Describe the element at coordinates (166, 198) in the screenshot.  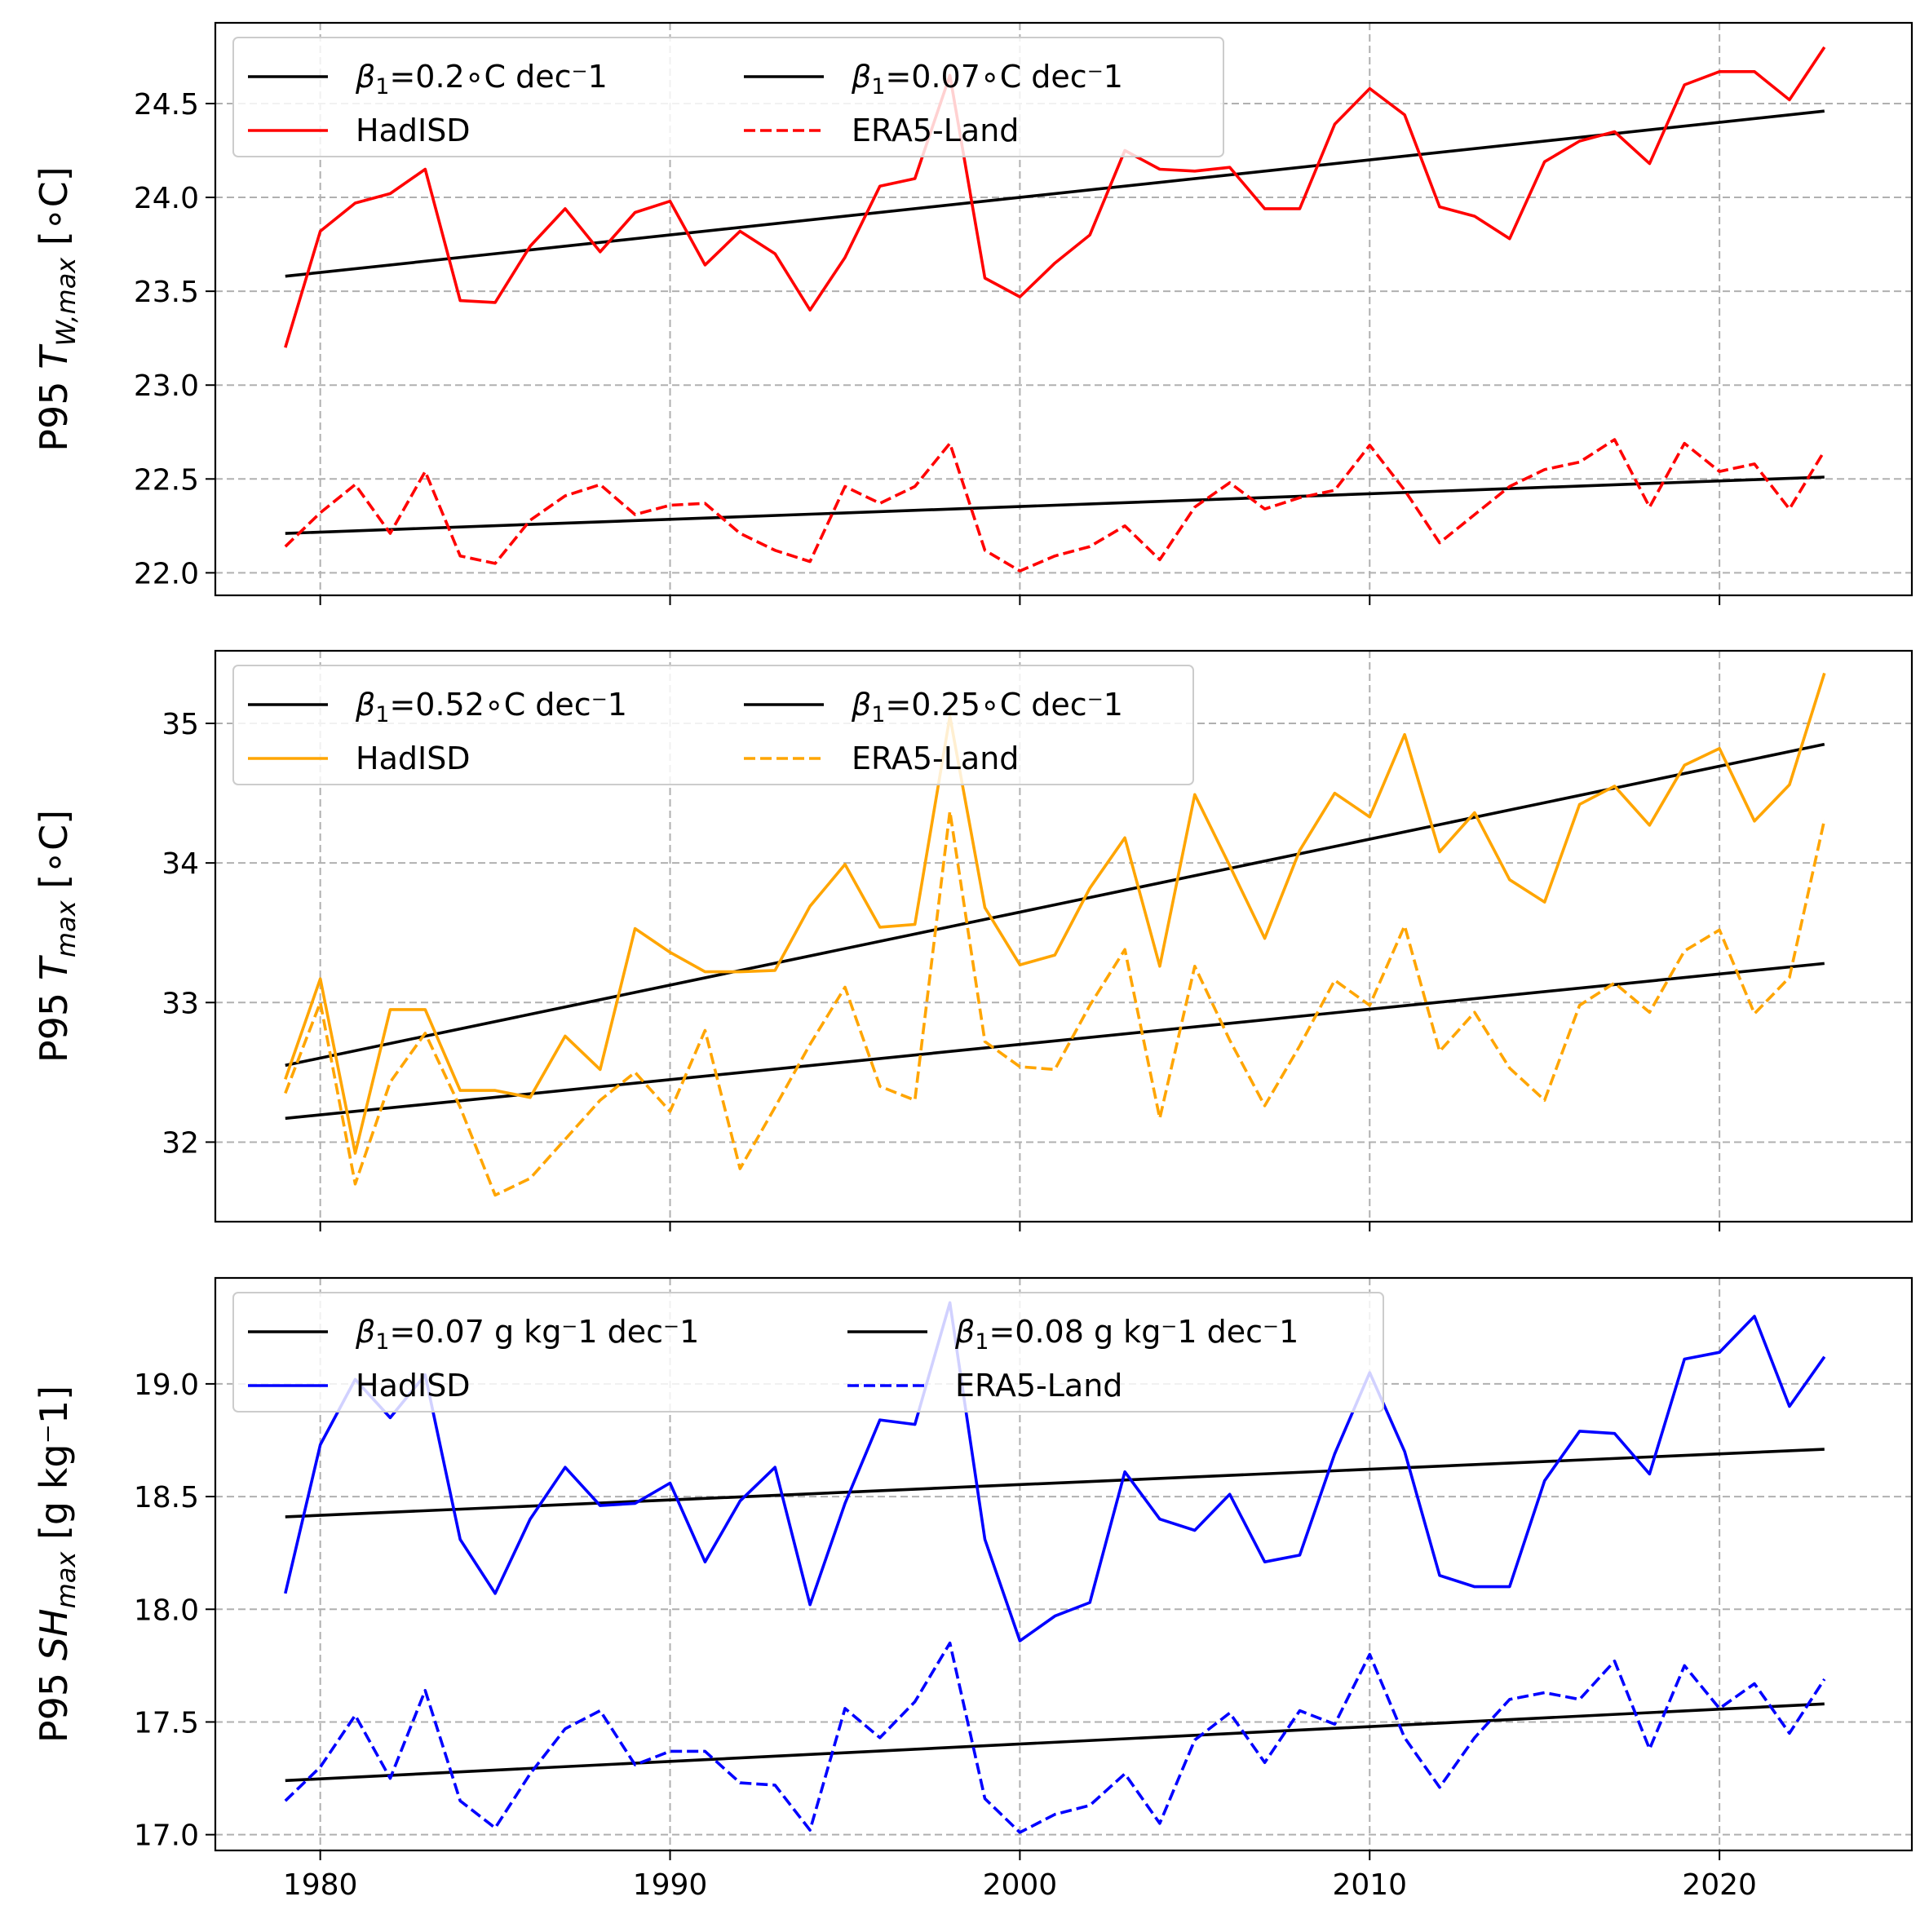
I see `y-tick-label: 24.0` at that location.